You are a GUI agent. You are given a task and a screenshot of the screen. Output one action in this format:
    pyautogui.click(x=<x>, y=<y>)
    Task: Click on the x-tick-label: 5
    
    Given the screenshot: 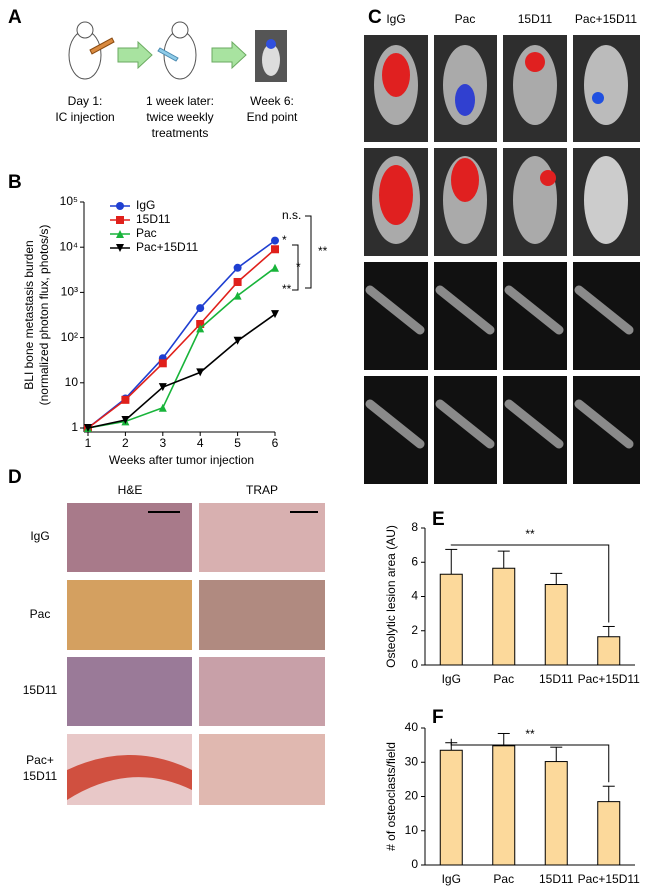 What is the action you would take?
    pyautogui.click(x=237, y=443)
    